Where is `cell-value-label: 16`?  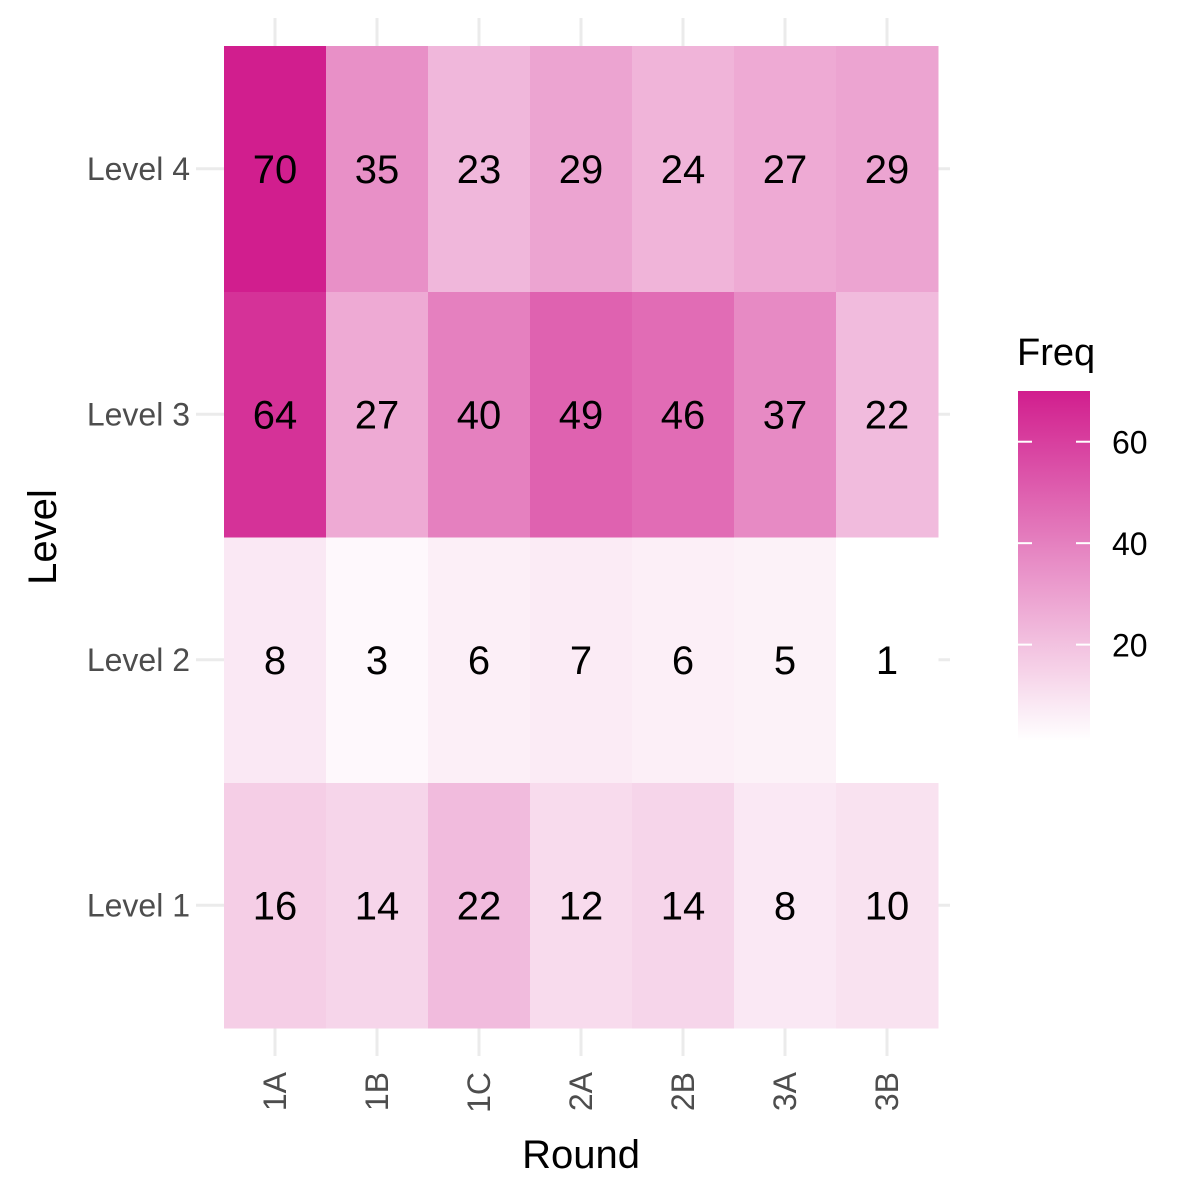
cell-value-label: 16 is located at coordinates (275, 906).